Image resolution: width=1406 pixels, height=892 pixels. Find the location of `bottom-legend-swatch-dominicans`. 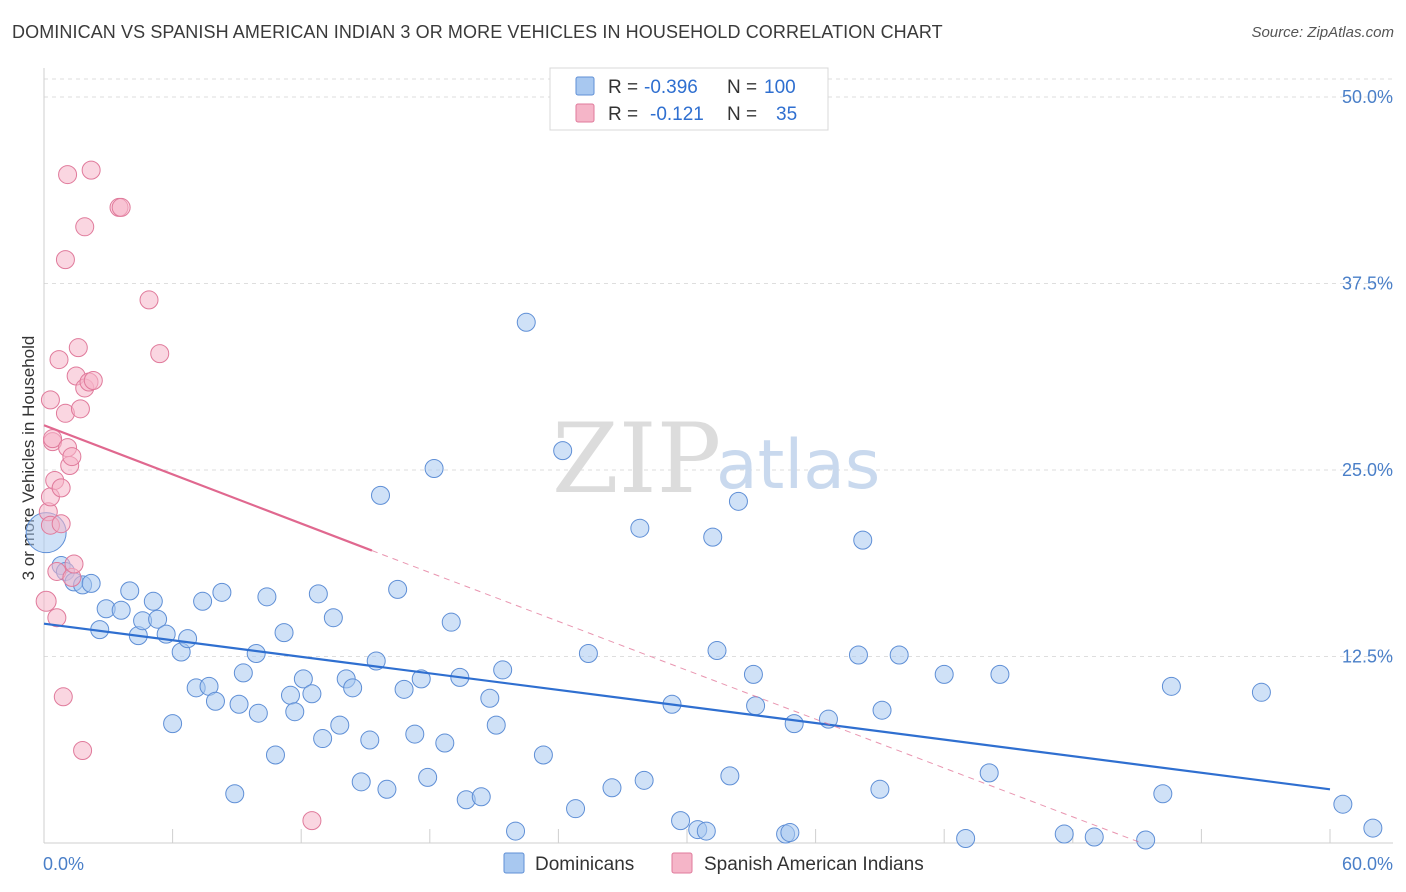

bottom-legend-swatch-dominicans is located at coordinates (514, 863).